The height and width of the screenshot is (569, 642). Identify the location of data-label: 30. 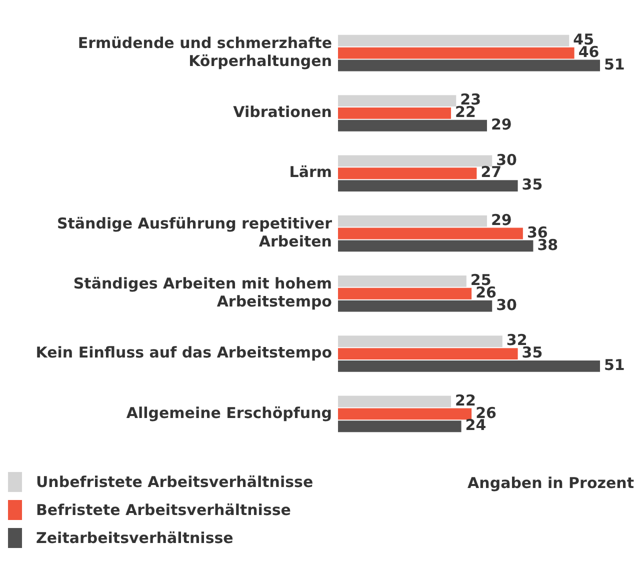
(506, 305).